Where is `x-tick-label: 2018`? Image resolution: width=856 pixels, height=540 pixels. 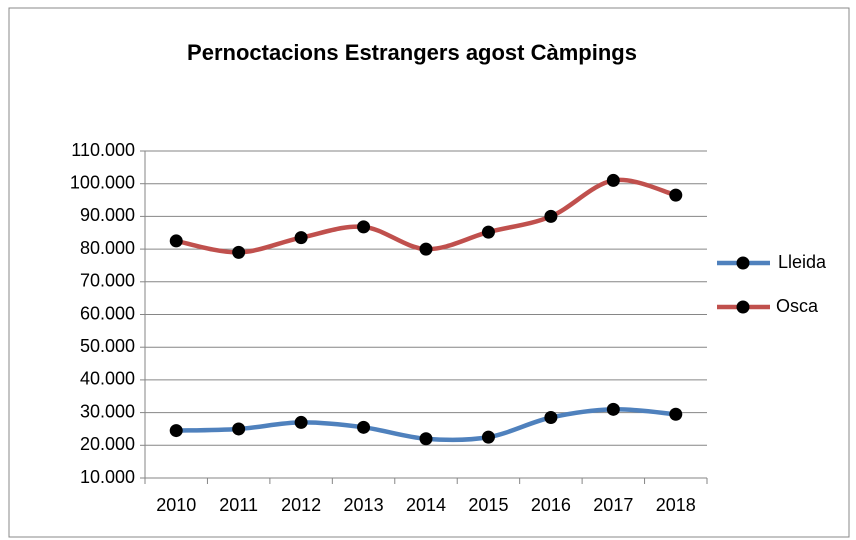
x-tick-label: 2018 is located at coordinates (676, 505).